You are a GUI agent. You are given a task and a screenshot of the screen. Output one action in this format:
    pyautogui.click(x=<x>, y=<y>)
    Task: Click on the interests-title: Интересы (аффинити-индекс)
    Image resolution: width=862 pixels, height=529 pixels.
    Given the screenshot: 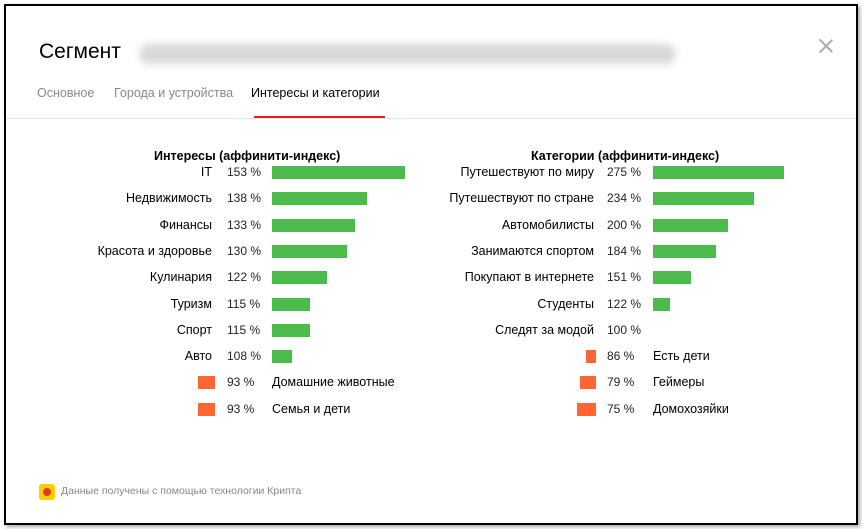 What is the action you would take?
    pyautogui.click(x=247, y=156)
    